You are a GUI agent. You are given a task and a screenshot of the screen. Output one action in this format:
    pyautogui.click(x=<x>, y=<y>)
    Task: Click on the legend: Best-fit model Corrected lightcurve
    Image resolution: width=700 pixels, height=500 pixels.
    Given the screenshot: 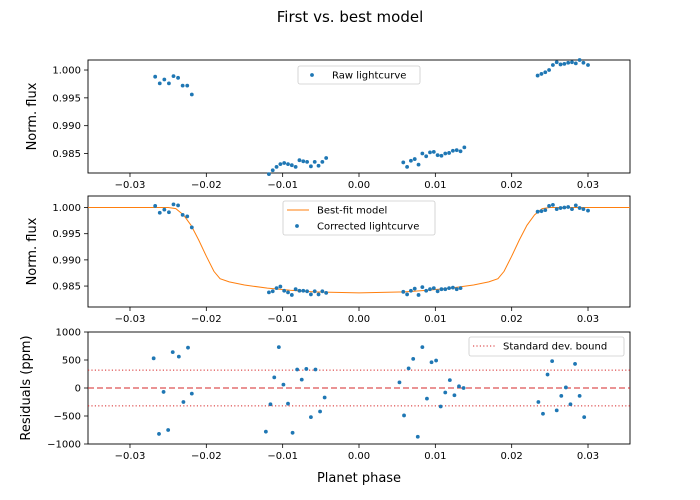 What is the action you would take?
    pyautogui.click(x=359, y=218)
    